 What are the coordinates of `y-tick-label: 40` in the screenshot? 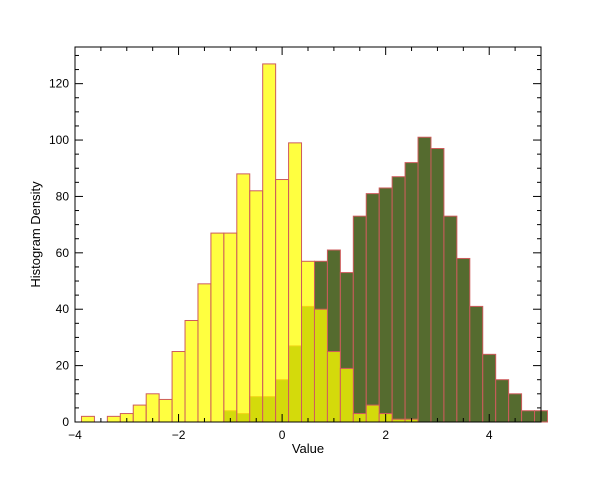 It's located at (63, 309).